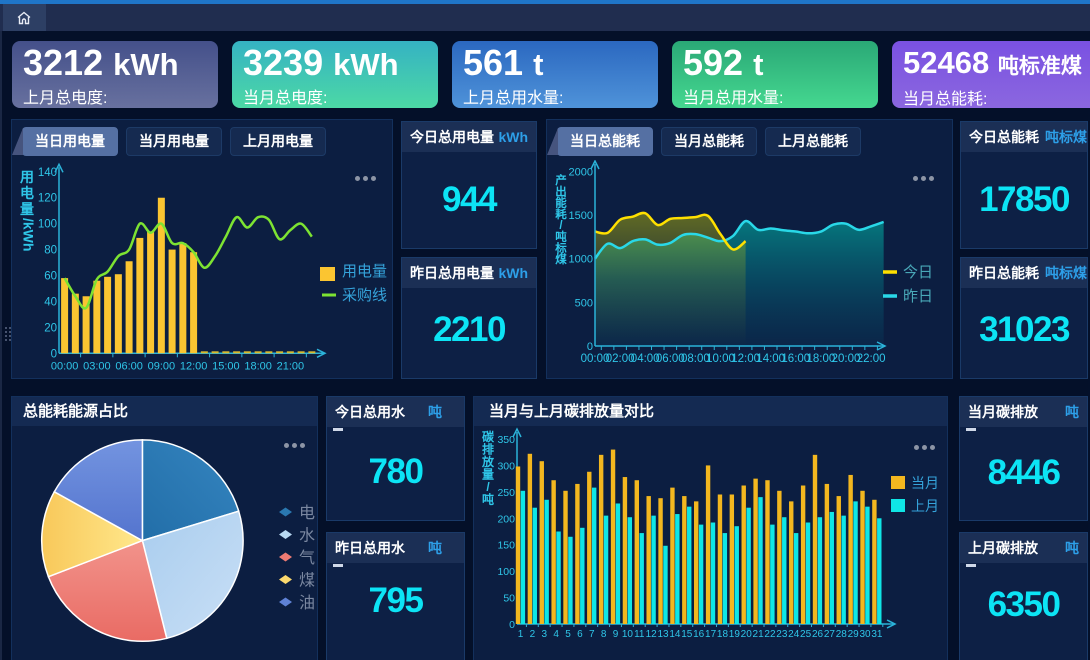 The height and width of the screenshot is (660, 1090). I want to click on svg-text: 25, so click(806, 634).